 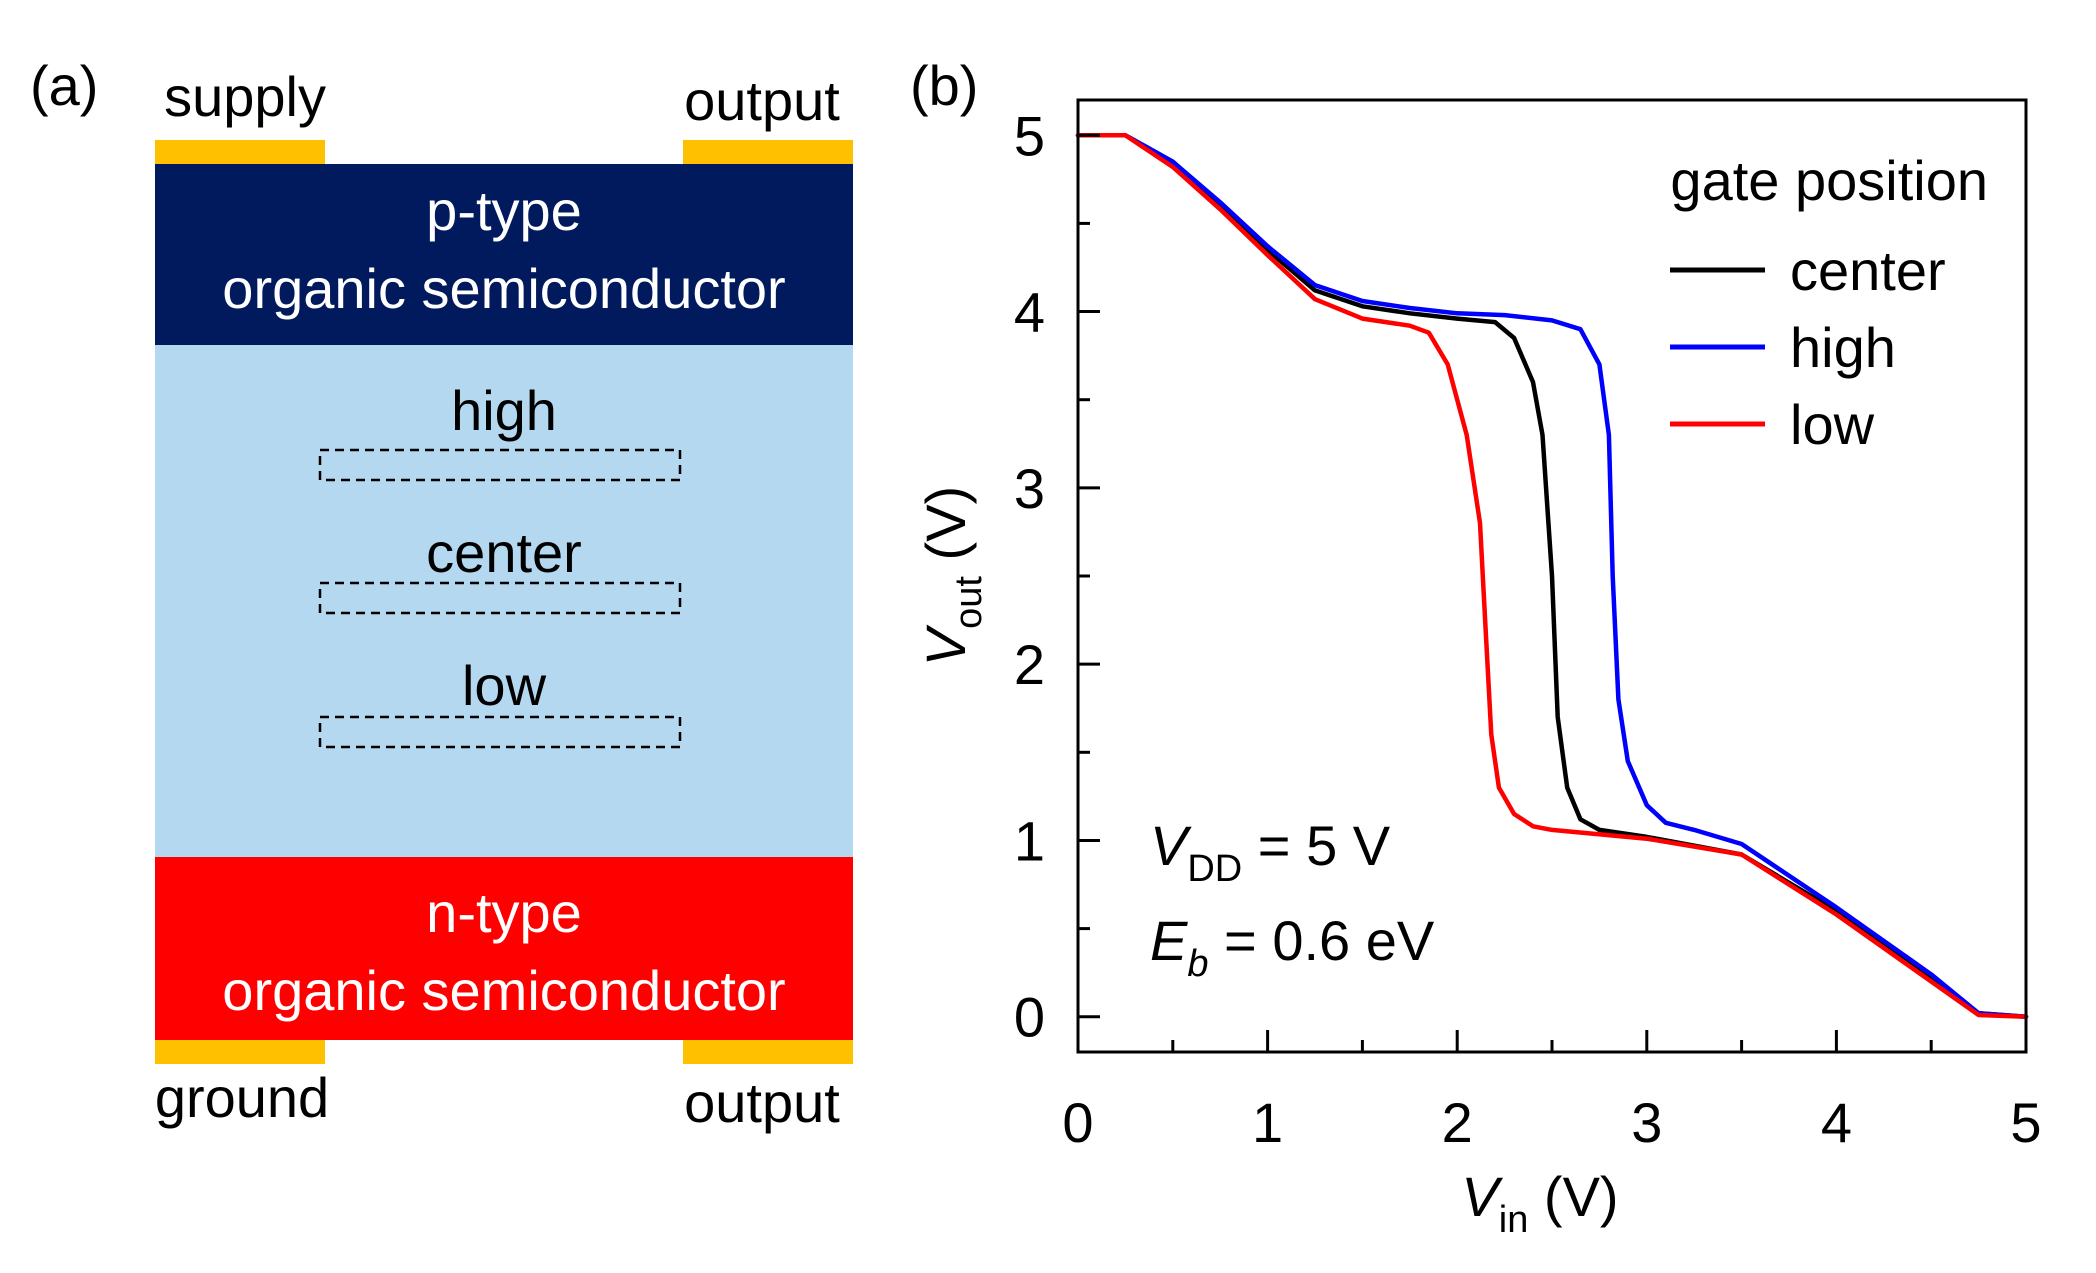 What do you see at coordinates (1270, 852) in the screenshot?
I see `vdd-annotation: VDD = 5 V` at bounding box center [1270, 852].